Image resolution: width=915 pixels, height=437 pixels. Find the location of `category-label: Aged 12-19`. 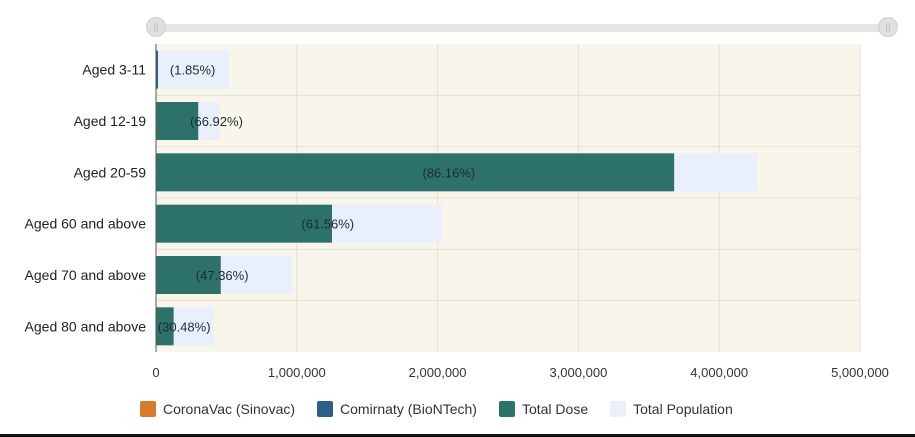

category-label: Aged 12-19 is located at coordinates (110, 121).